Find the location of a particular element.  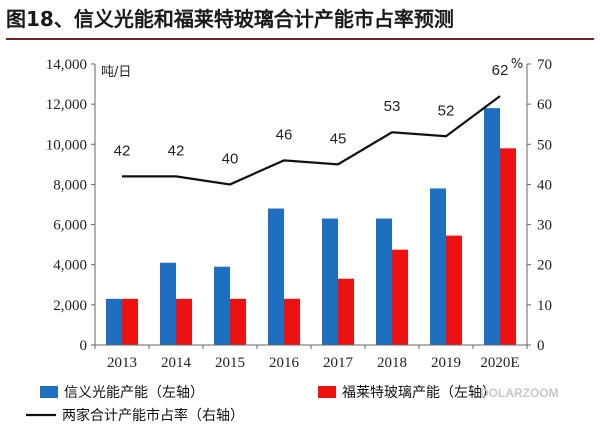

right-tick-label: 30 is located at coordinates (544, 226).